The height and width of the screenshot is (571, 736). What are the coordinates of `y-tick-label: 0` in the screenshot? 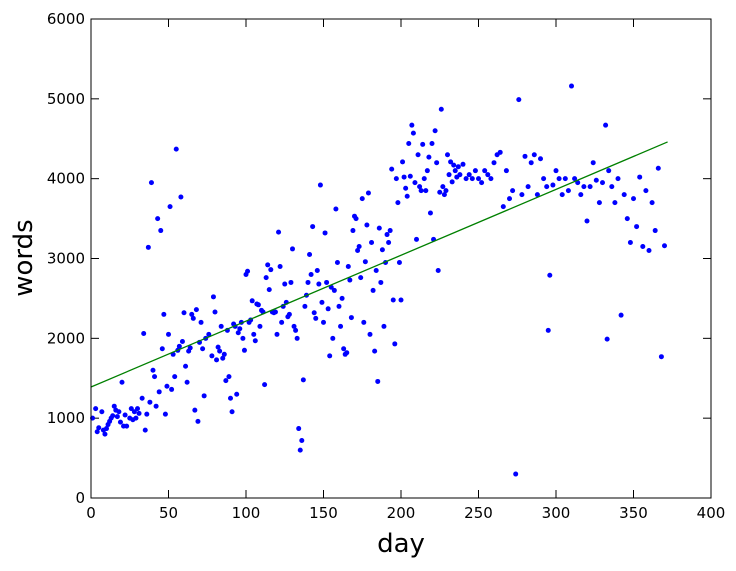 It's located at (80, 498).